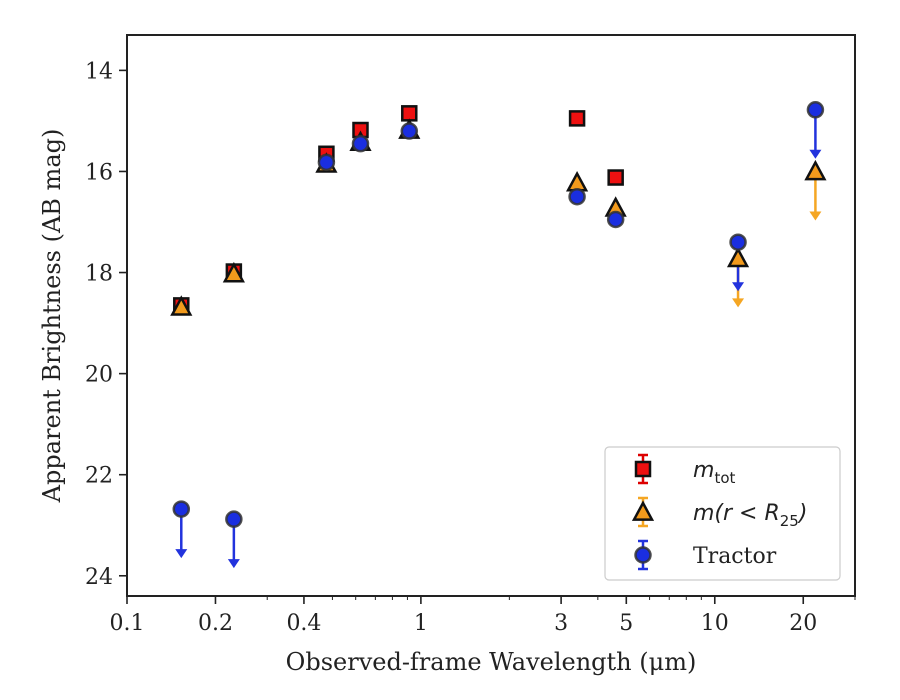  What do you see at coordinates (99, 577) in the screenshot?
I see `y-tick-label: 24` at bounding box center [99, 577].